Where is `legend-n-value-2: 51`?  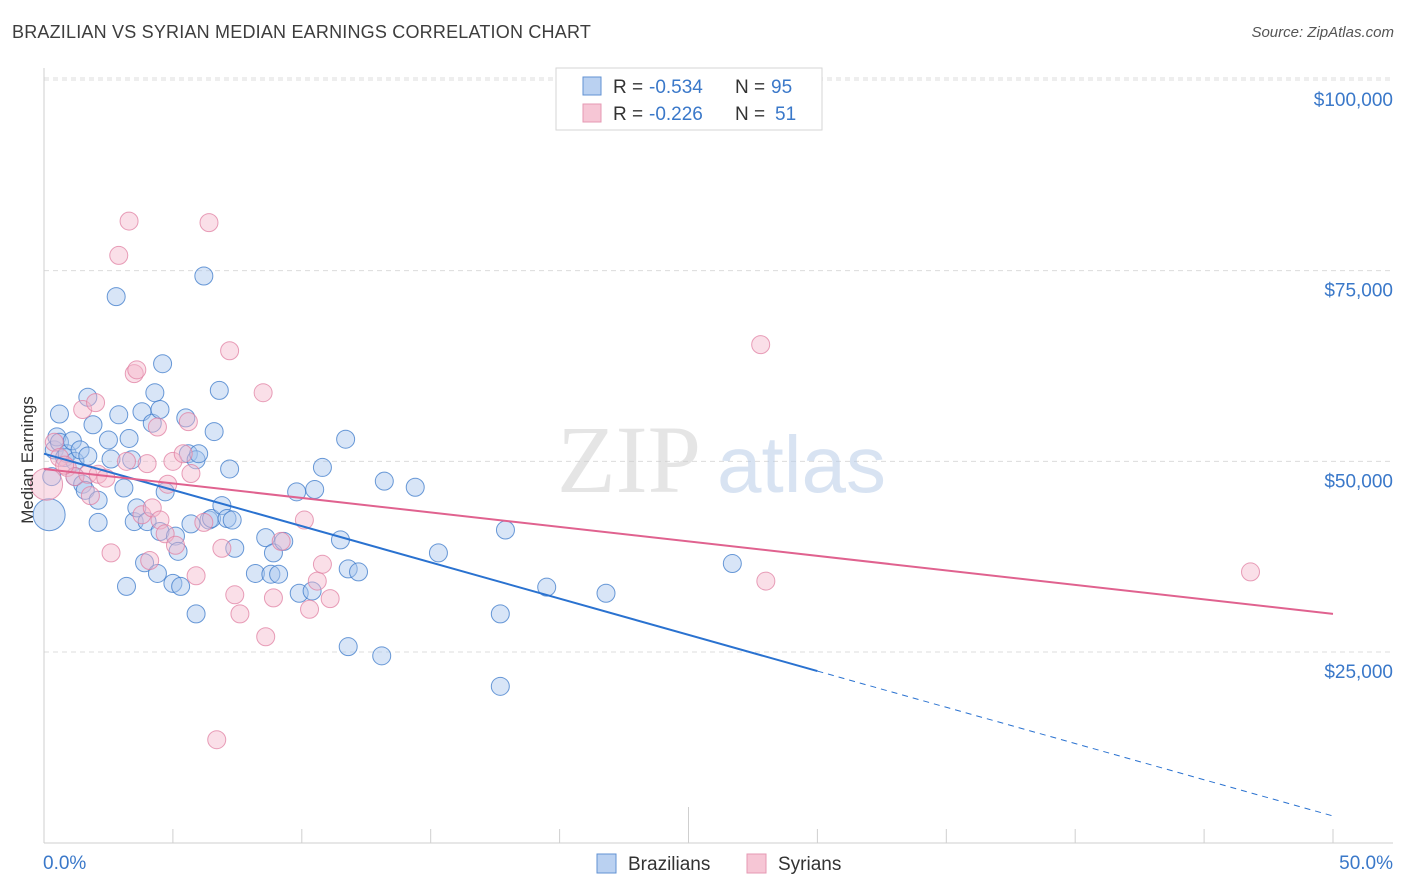 legend-n-value-2: 51 is located at coordinates (785, 114).